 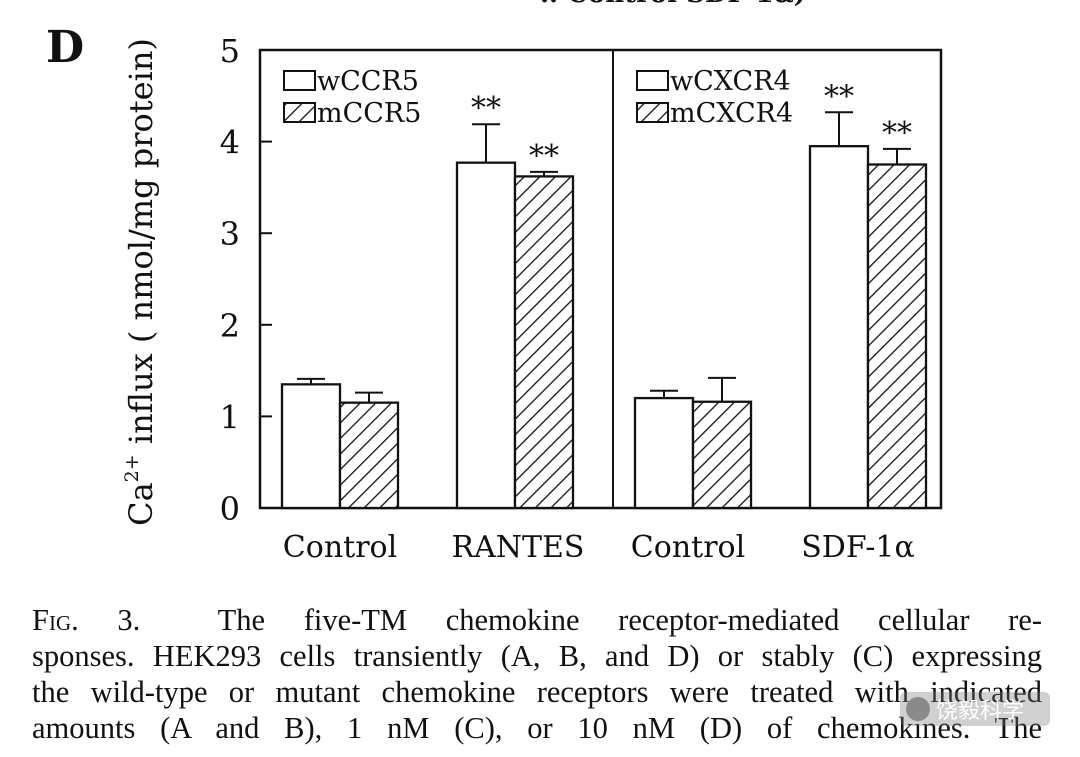 I want to click on legend-label-mCXCR4: mCXCR4, so click(x=731, y=113).